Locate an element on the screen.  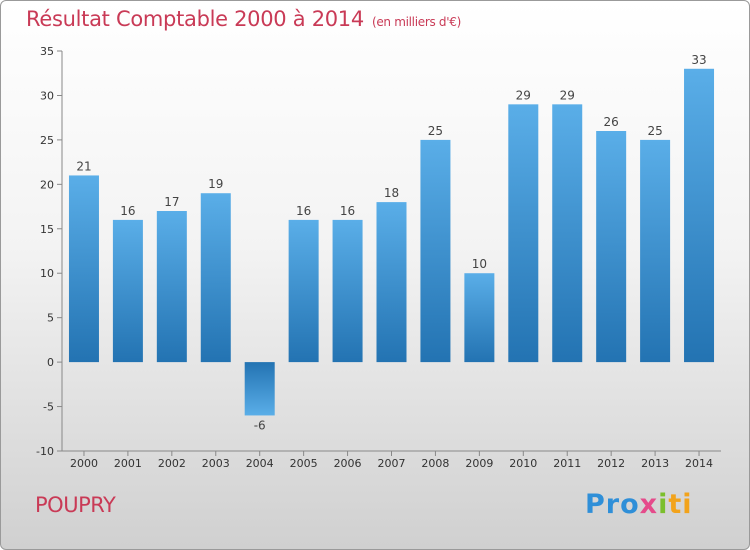
y-tick-label: -10 is located at coordinates (45, 451).